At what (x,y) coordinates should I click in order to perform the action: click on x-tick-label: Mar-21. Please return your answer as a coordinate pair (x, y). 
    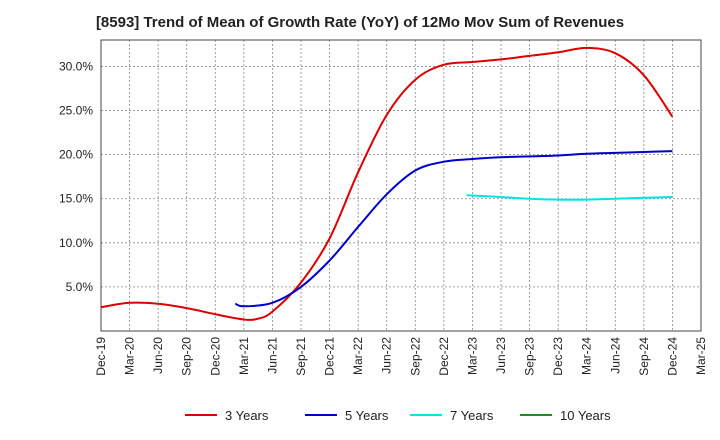
    Looking at the image, I should click on (244, 356).